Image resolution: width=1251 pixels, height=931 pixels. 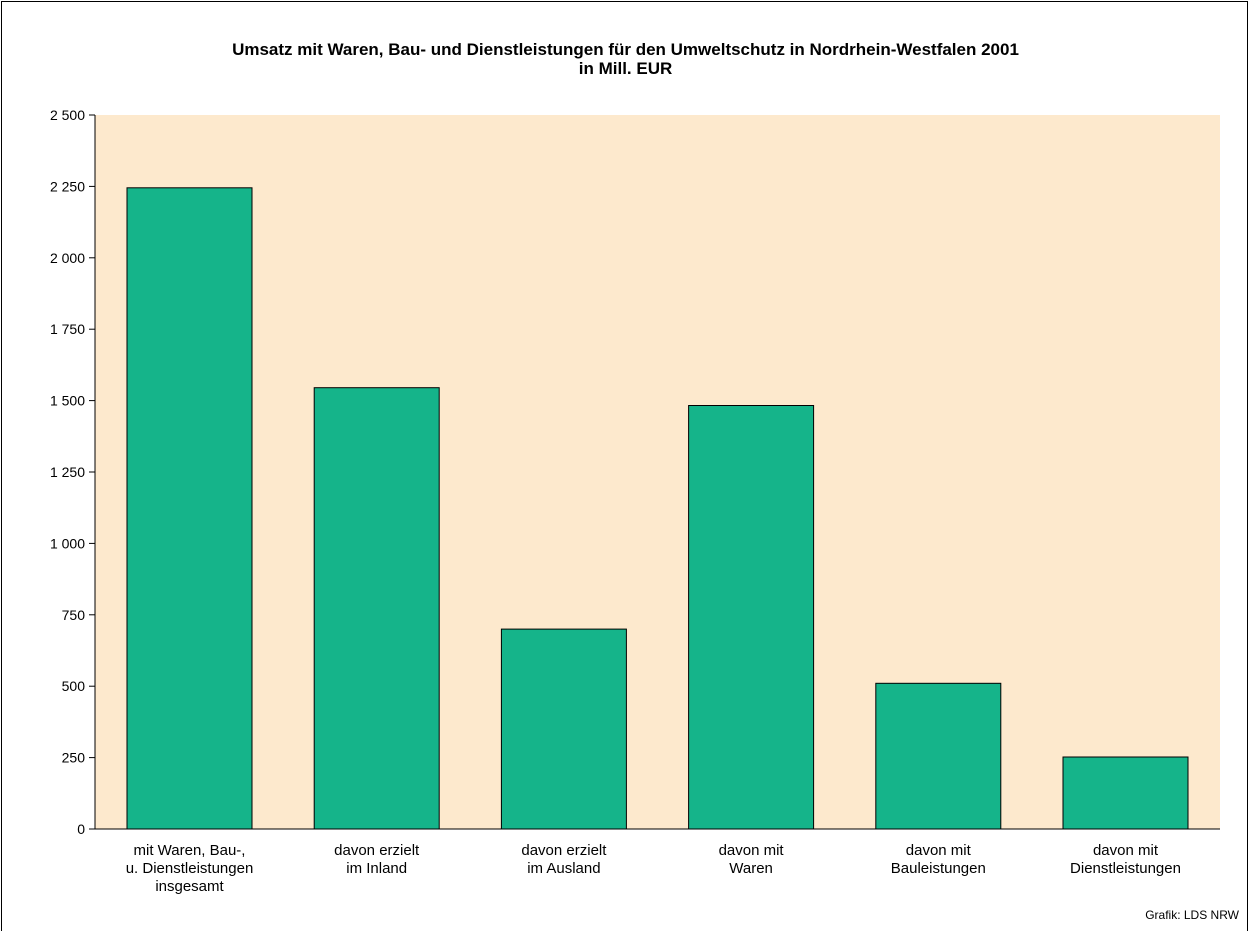 I want to click on x-tick-label-line: u. Dienstleistungen, so click(x=190, y=868).